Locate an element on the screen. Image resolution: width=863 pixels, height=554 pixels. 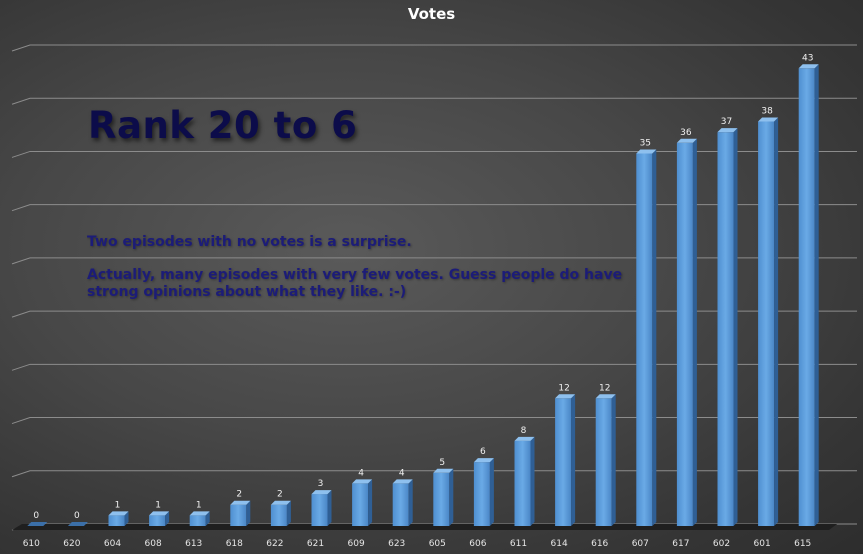
x-tick-label-609: 609 is located at coordinates (356, 544).